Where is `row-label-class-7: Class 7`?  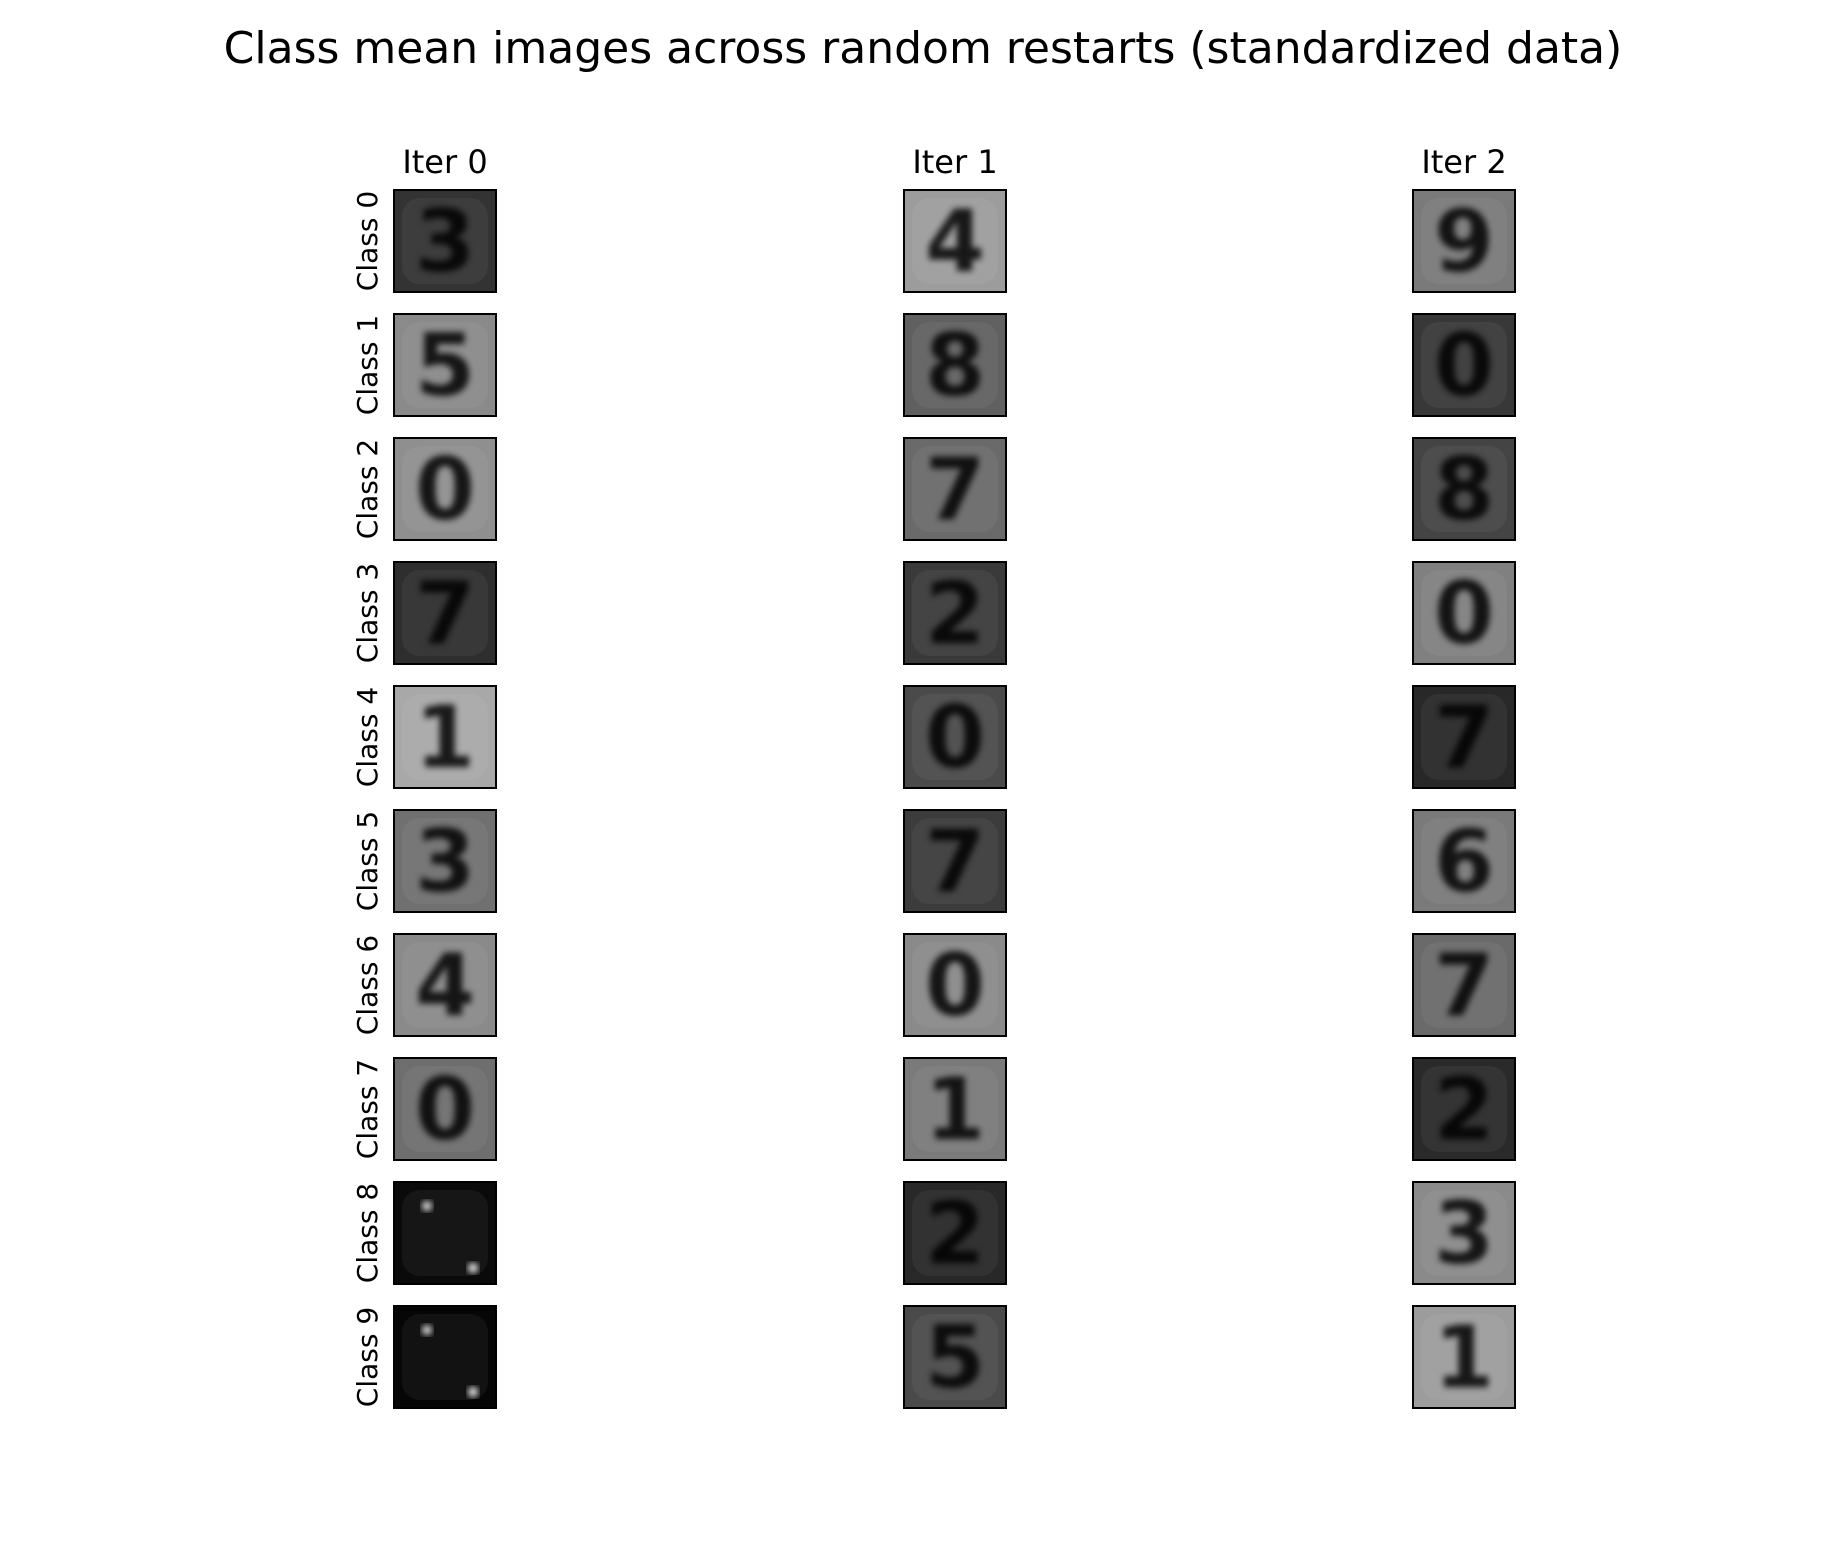 row-label-class-7: Class 7 is located at coordinates (367, 1109).